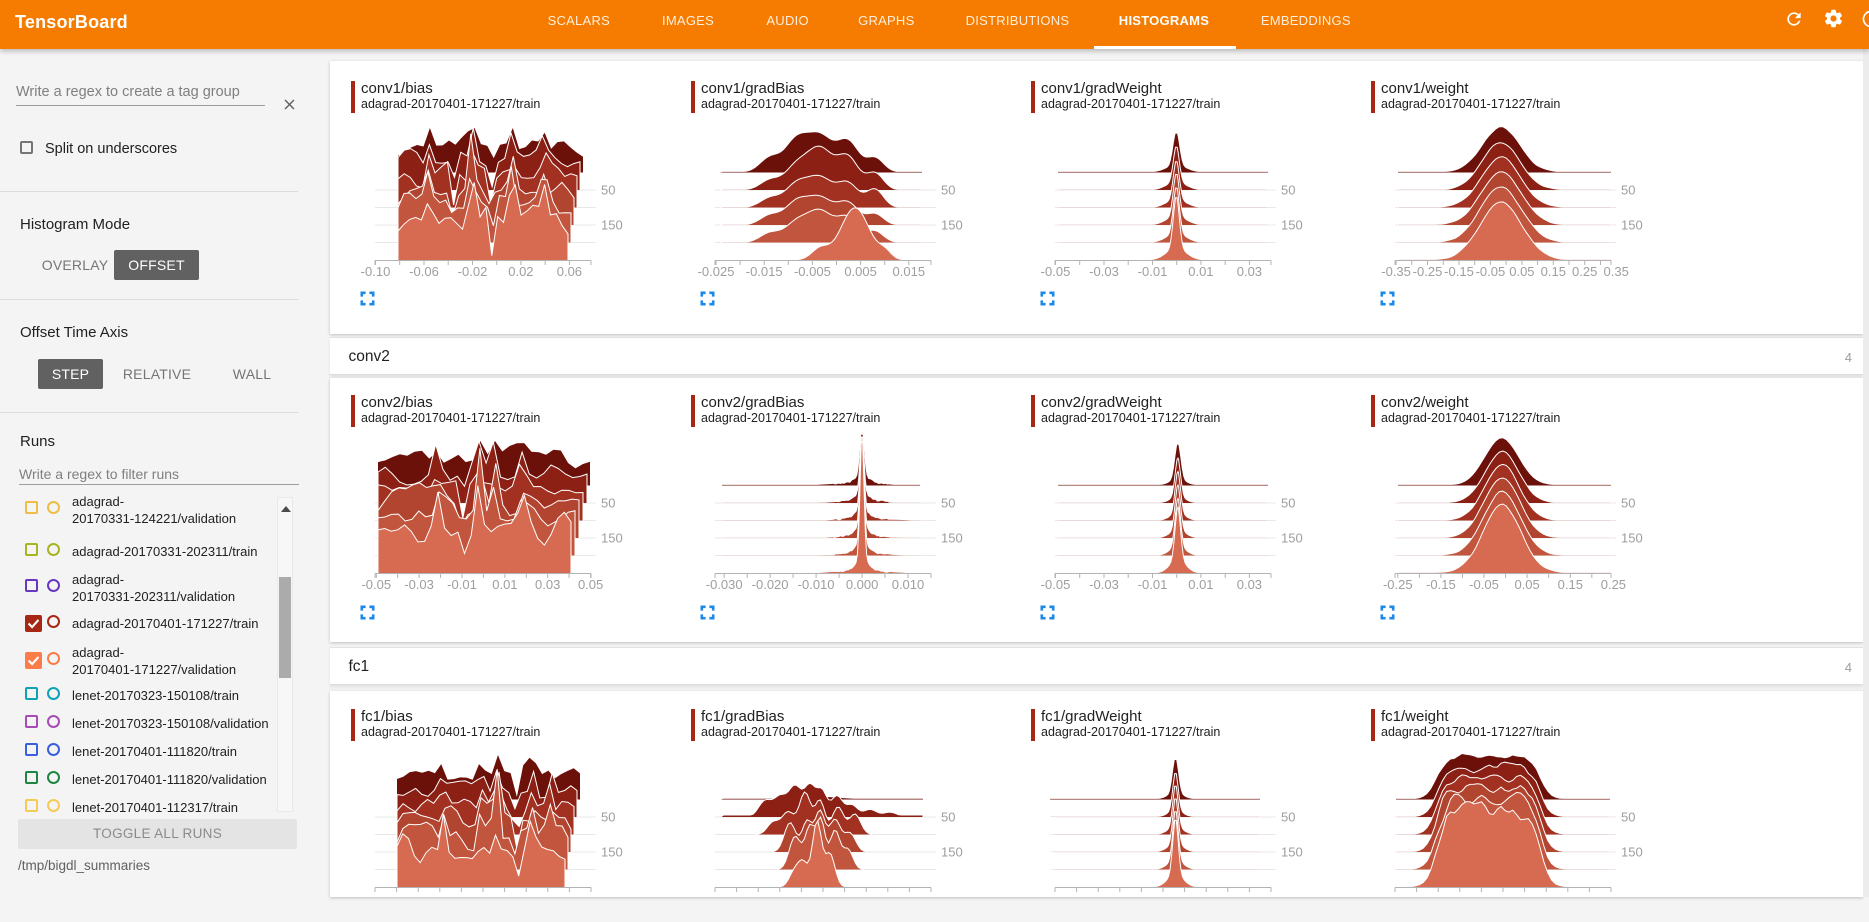  Describe the element at coordinates (862, 584) in the screenshot. I see `svg-text: 0.000` at that location.